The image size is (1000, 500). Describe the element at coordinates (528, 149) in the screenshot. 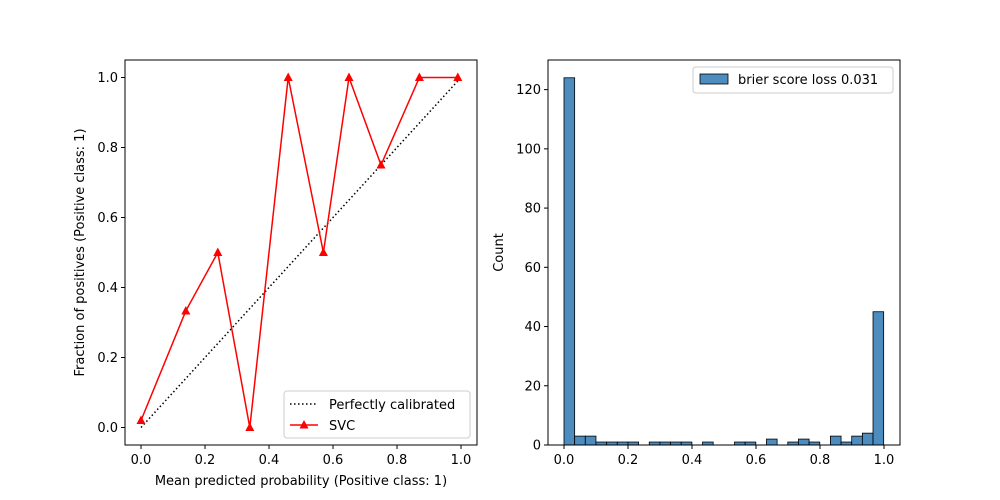

I see `c2-y-tick-label: 100` at that location.